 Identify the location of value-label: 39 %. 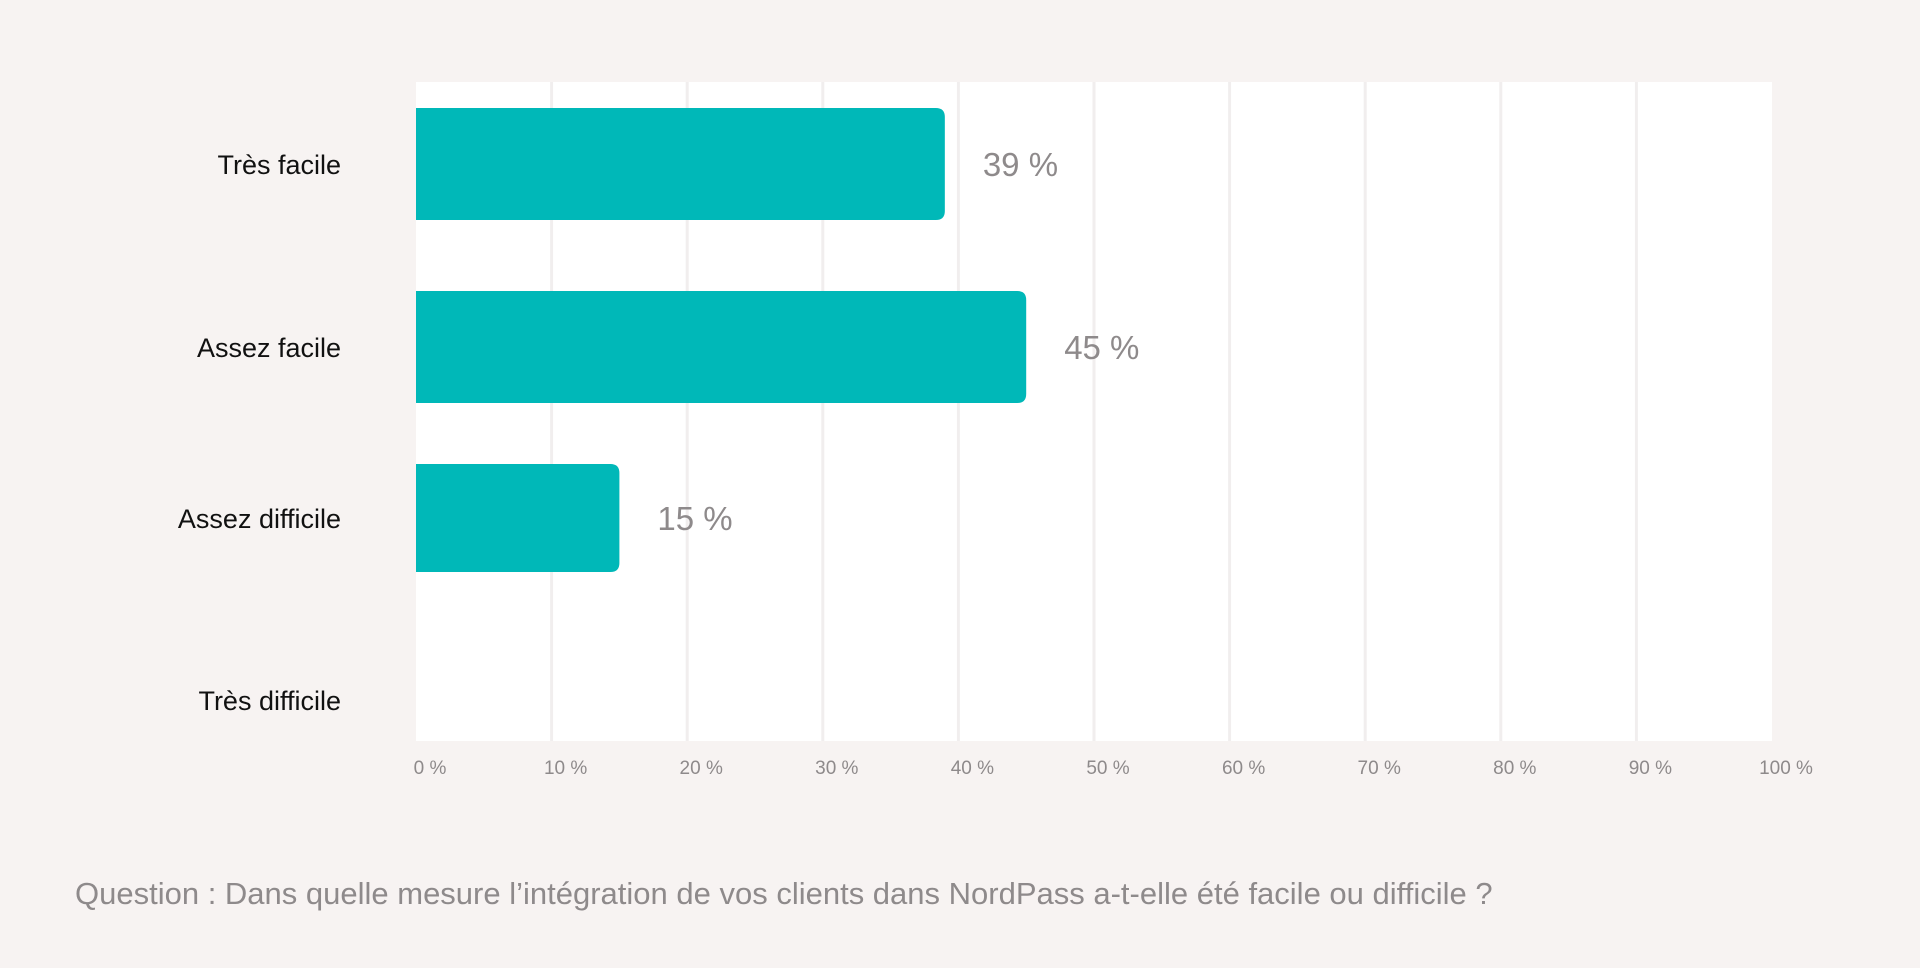
(1020, 164).